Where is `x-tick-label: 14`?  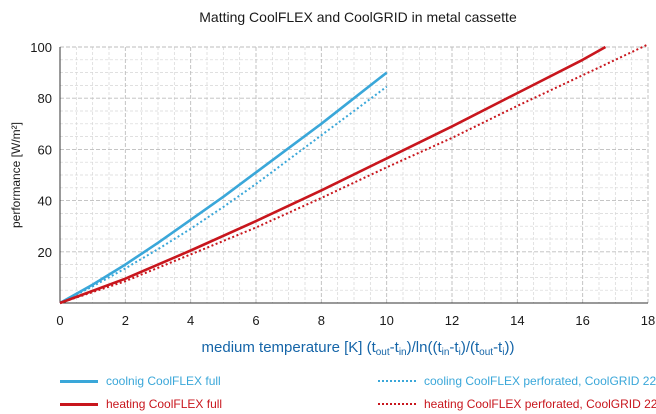
x-tick-label: 14 is located at coordinates (517, 320).